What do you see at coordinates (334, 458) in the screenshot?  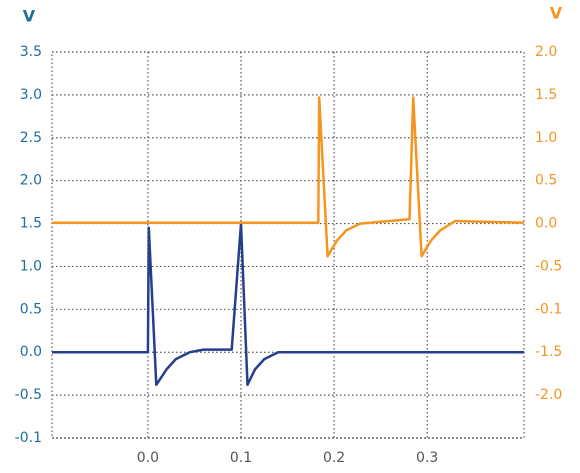 I see `x-tick-label: 0.2` at bounding box center [334, 458].